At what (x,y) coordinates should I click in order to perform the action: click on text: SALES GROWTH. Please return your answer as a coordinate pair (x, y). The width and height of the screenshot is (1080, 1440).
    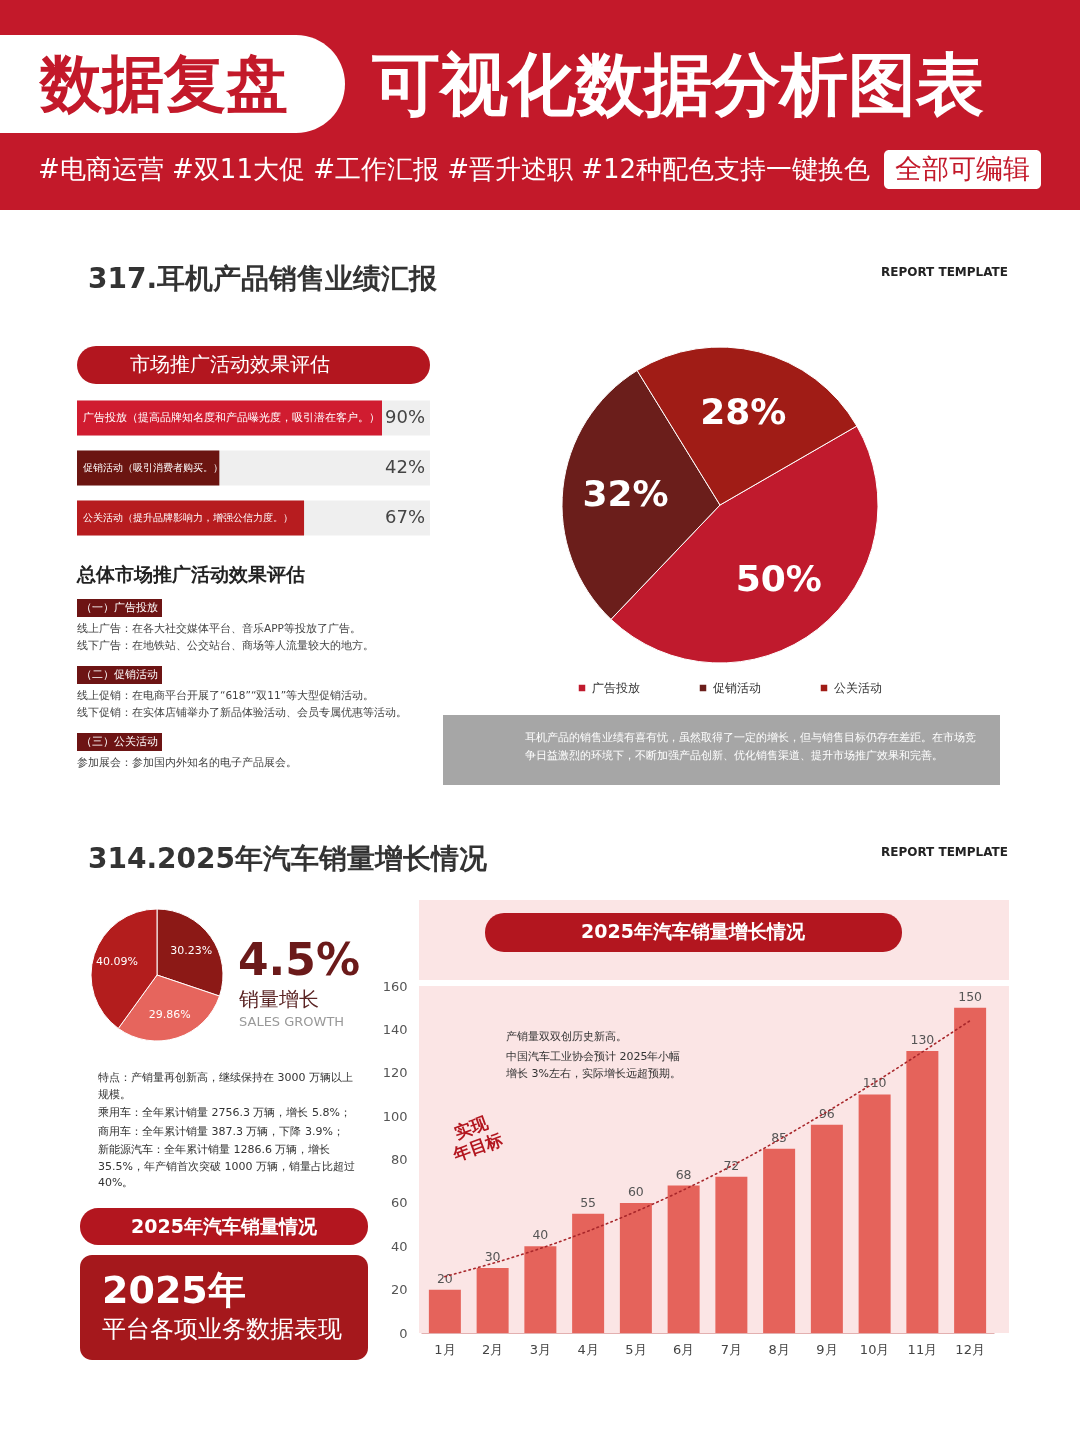
    Looking at the image, I should click on (292, 1021).